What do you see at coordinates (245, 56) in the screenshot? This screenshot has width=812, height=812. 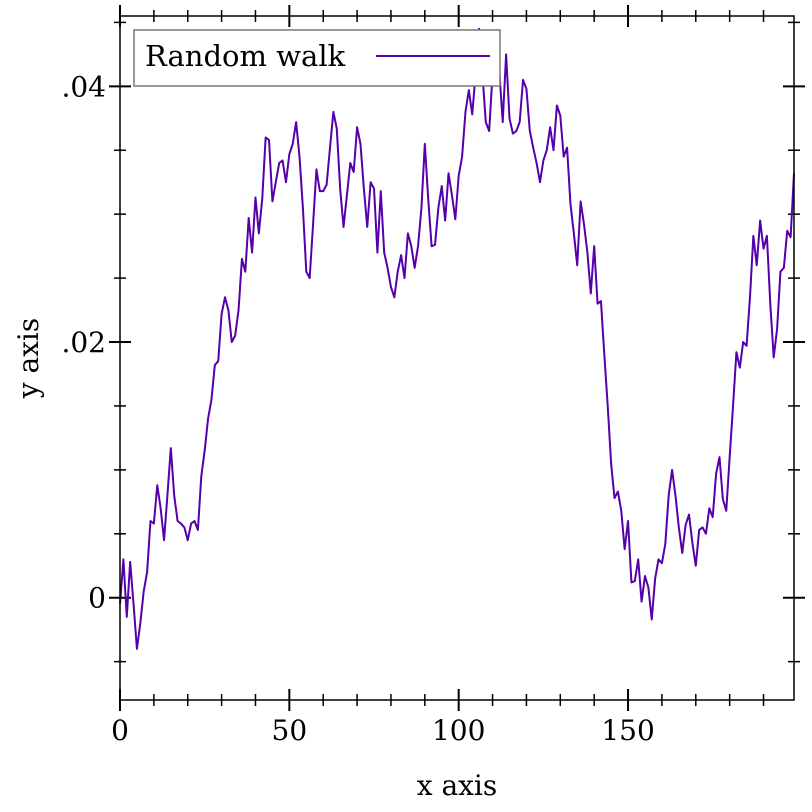 I see `legend-label-random-walk: Random walk` at bounding box center [245, 56].